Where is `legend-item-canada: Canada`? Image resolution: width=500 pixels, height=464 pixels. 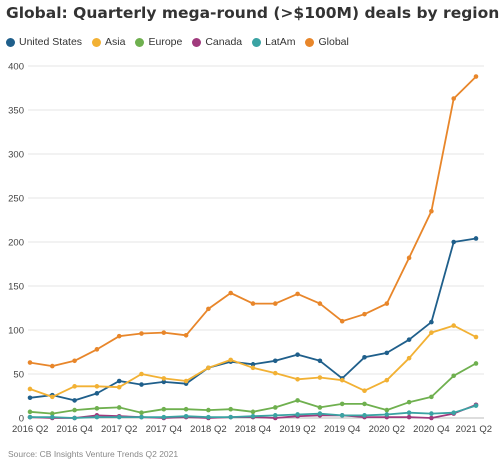 legend-item-canada: Canada is located at coordinates (217, 42).